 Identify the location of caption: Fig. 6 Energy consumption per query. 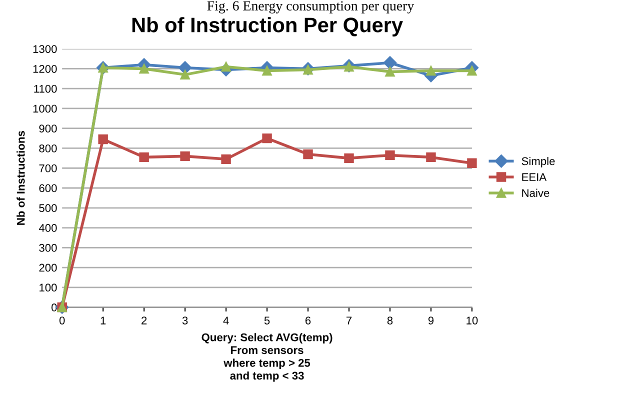
(310, 7).